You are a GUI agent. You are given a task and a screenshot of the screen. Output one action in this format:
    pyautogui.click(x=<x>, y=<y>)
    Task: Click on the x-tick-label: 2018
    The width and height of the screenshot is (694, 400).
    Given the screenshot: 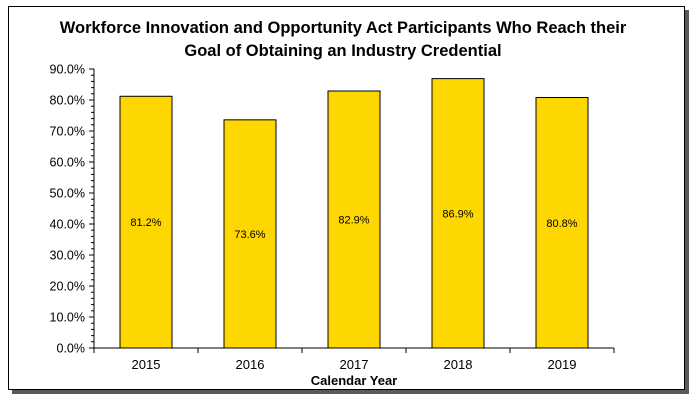 What is the action you would take?
    pyautogui.click(x=458, y=364)
    